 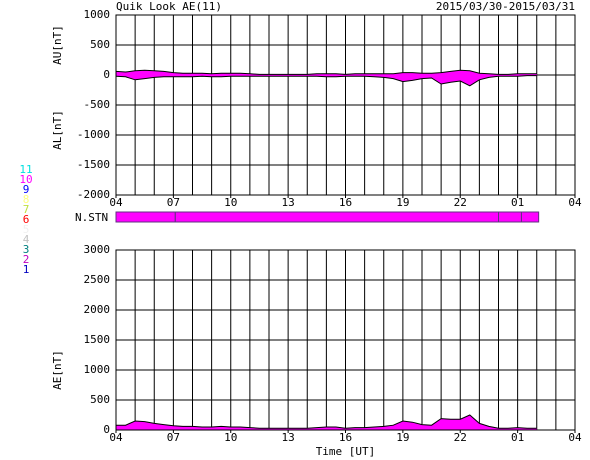 I want to click on station-level: 8, so click(x=26, y=199).